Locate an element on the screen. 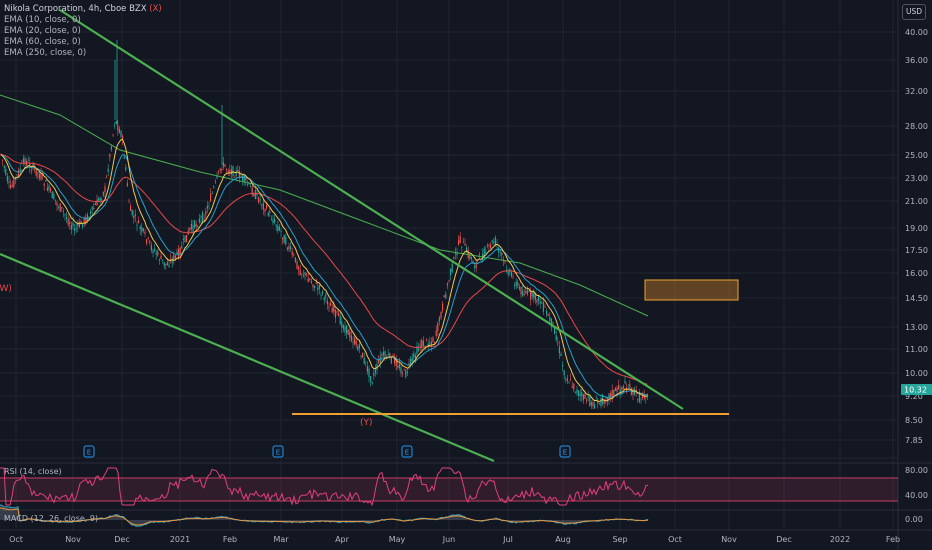 Image resolution: width=932 pixels, height=550 pixels. price-tick-label: 9.20 is located at coordinates (914, 396).